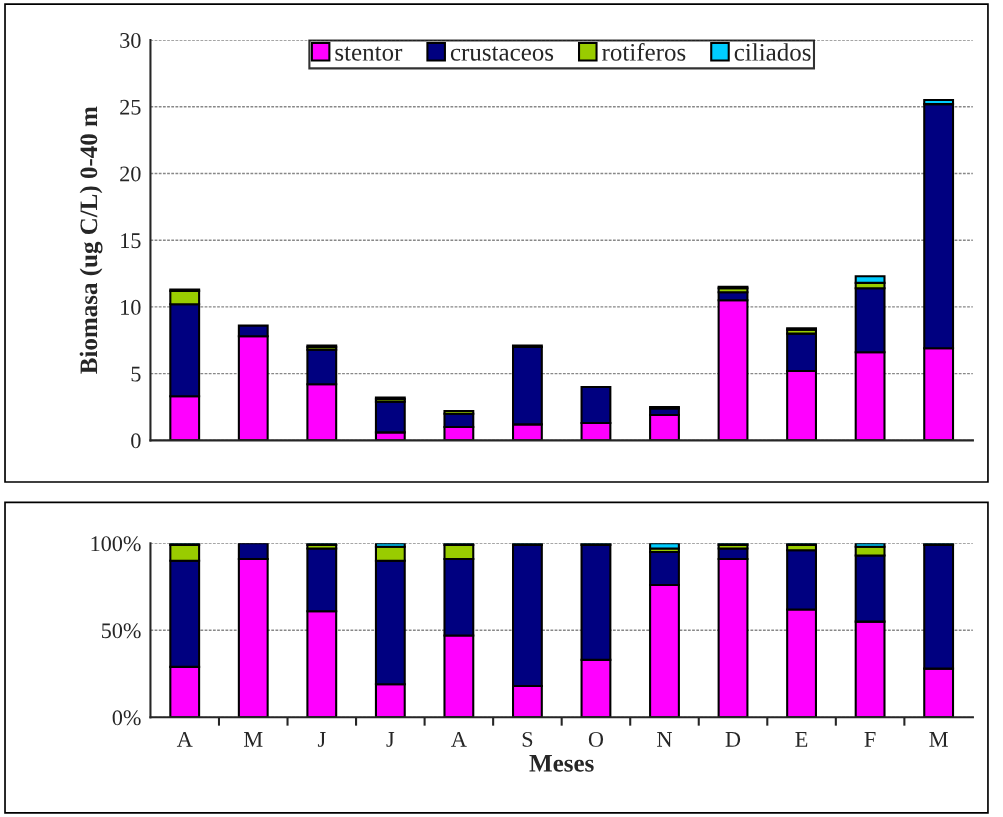  I want to click on y-tick-label: 10, so click(131, 307).